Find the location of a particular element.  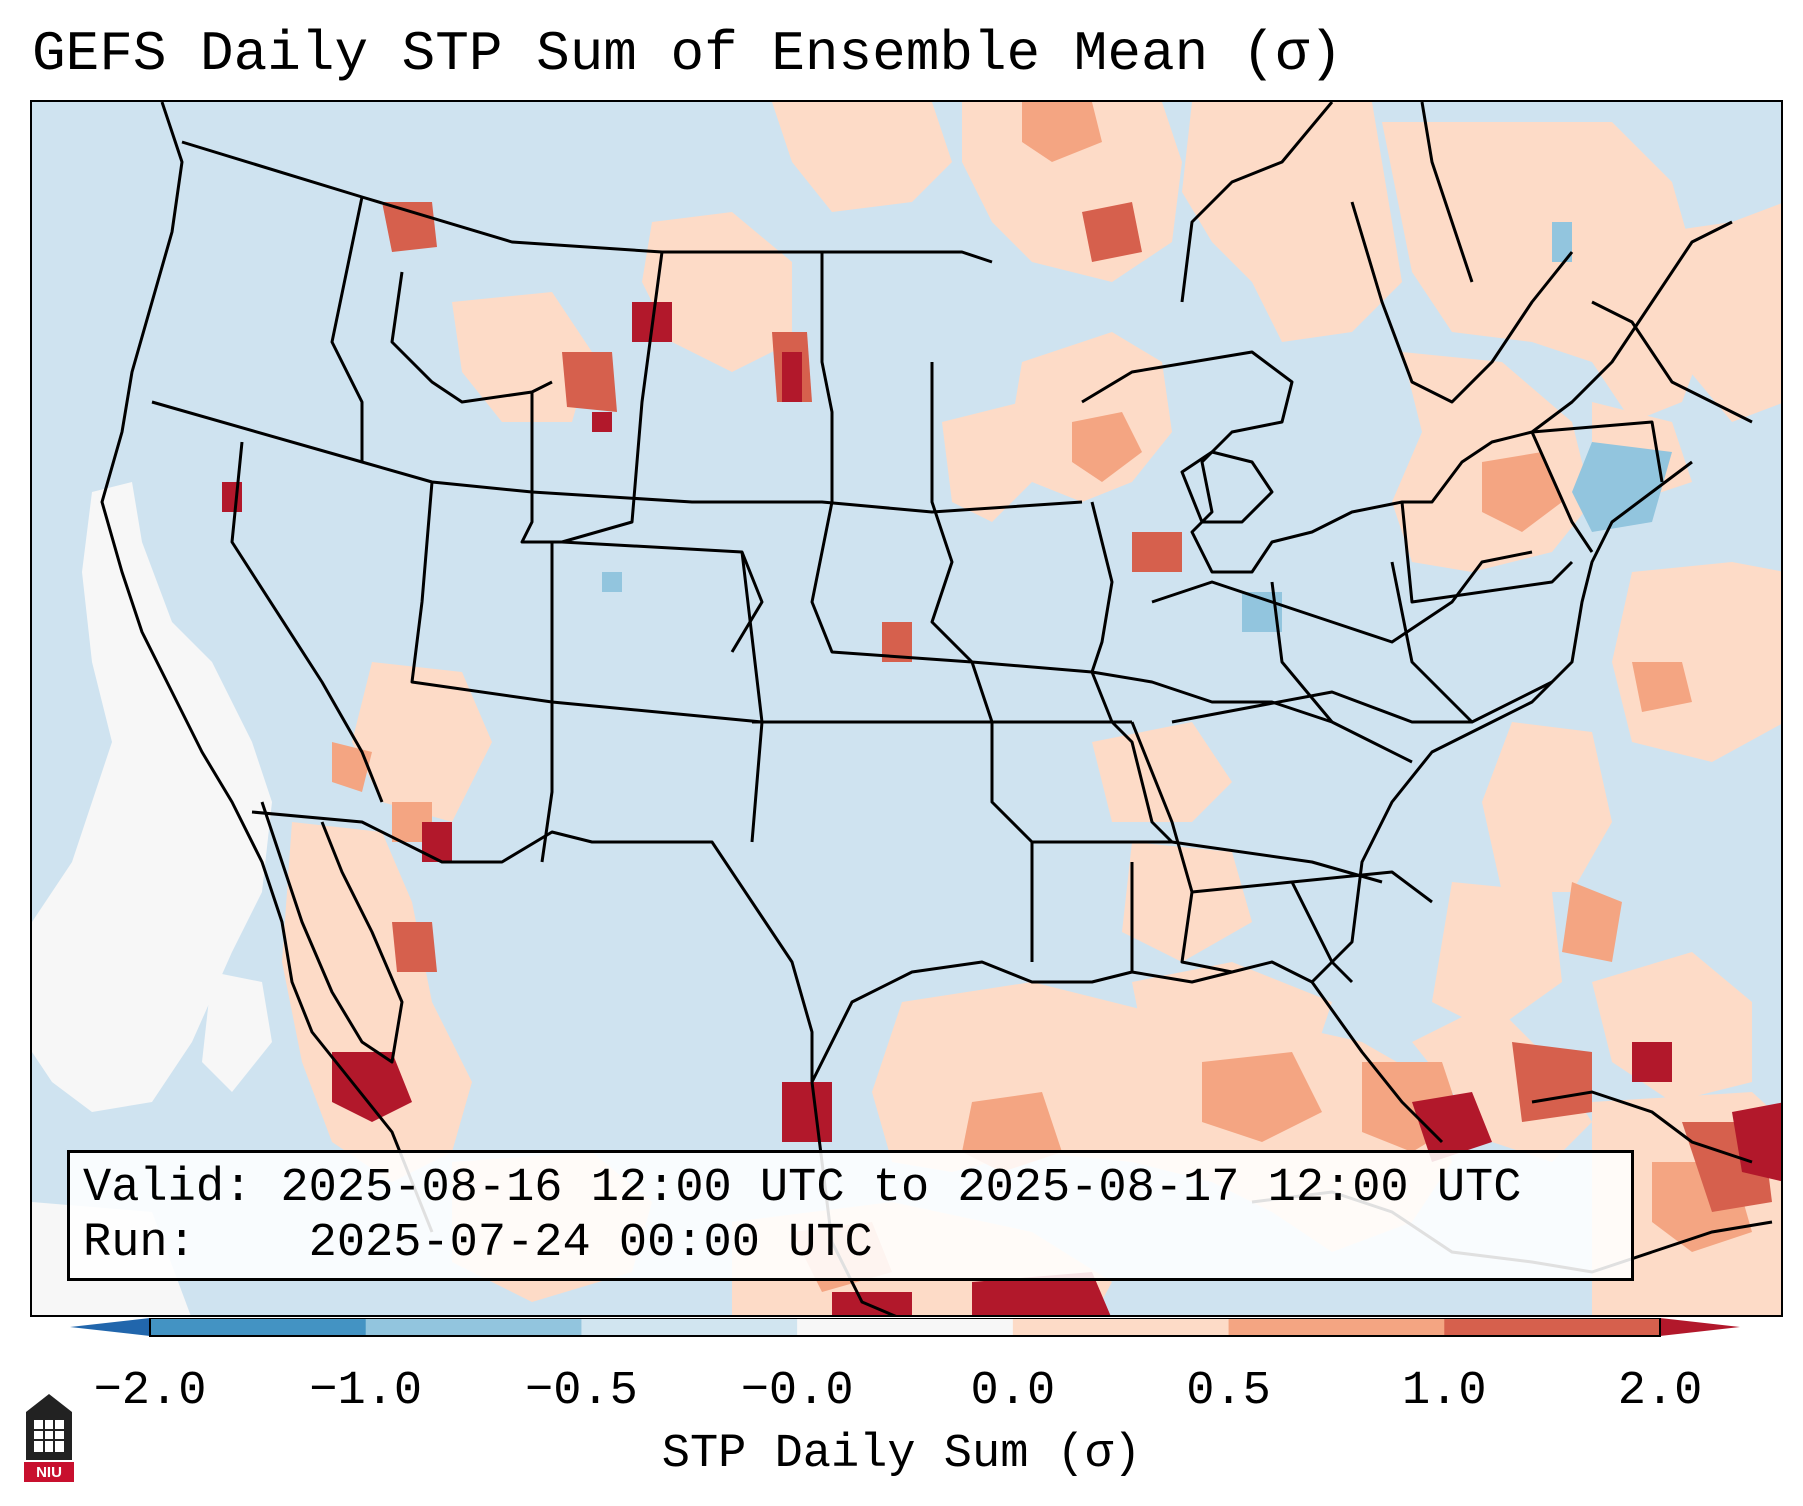

colorbar-tick-label: −0.5 is located at coordinates (581, 1391).